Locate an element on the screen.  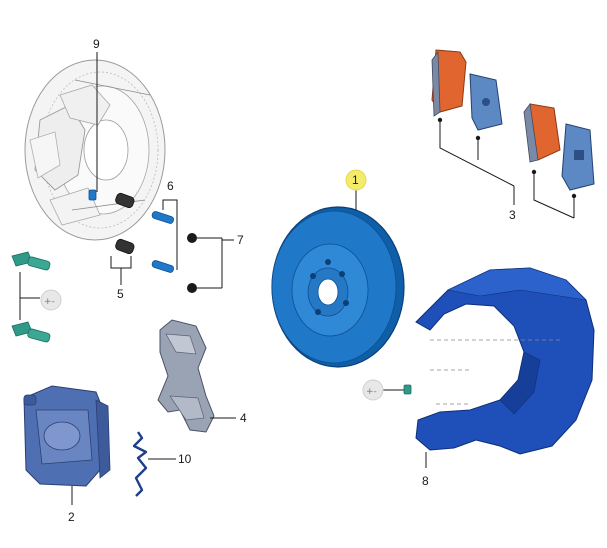
callout-8: 8 is located at coordinates (425, 481).